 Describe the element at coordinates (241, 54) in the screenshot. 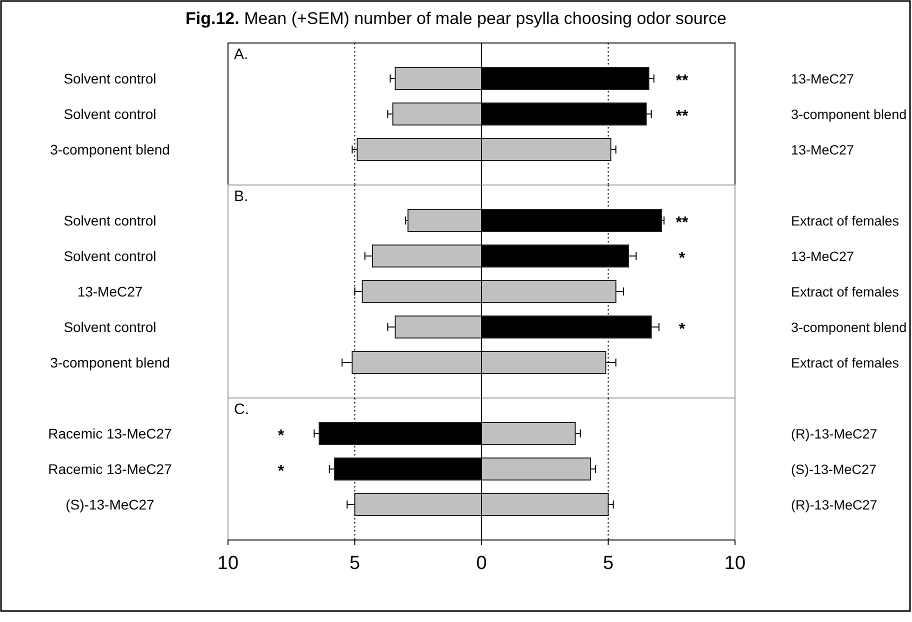

I see `annotation: A.` at that location.